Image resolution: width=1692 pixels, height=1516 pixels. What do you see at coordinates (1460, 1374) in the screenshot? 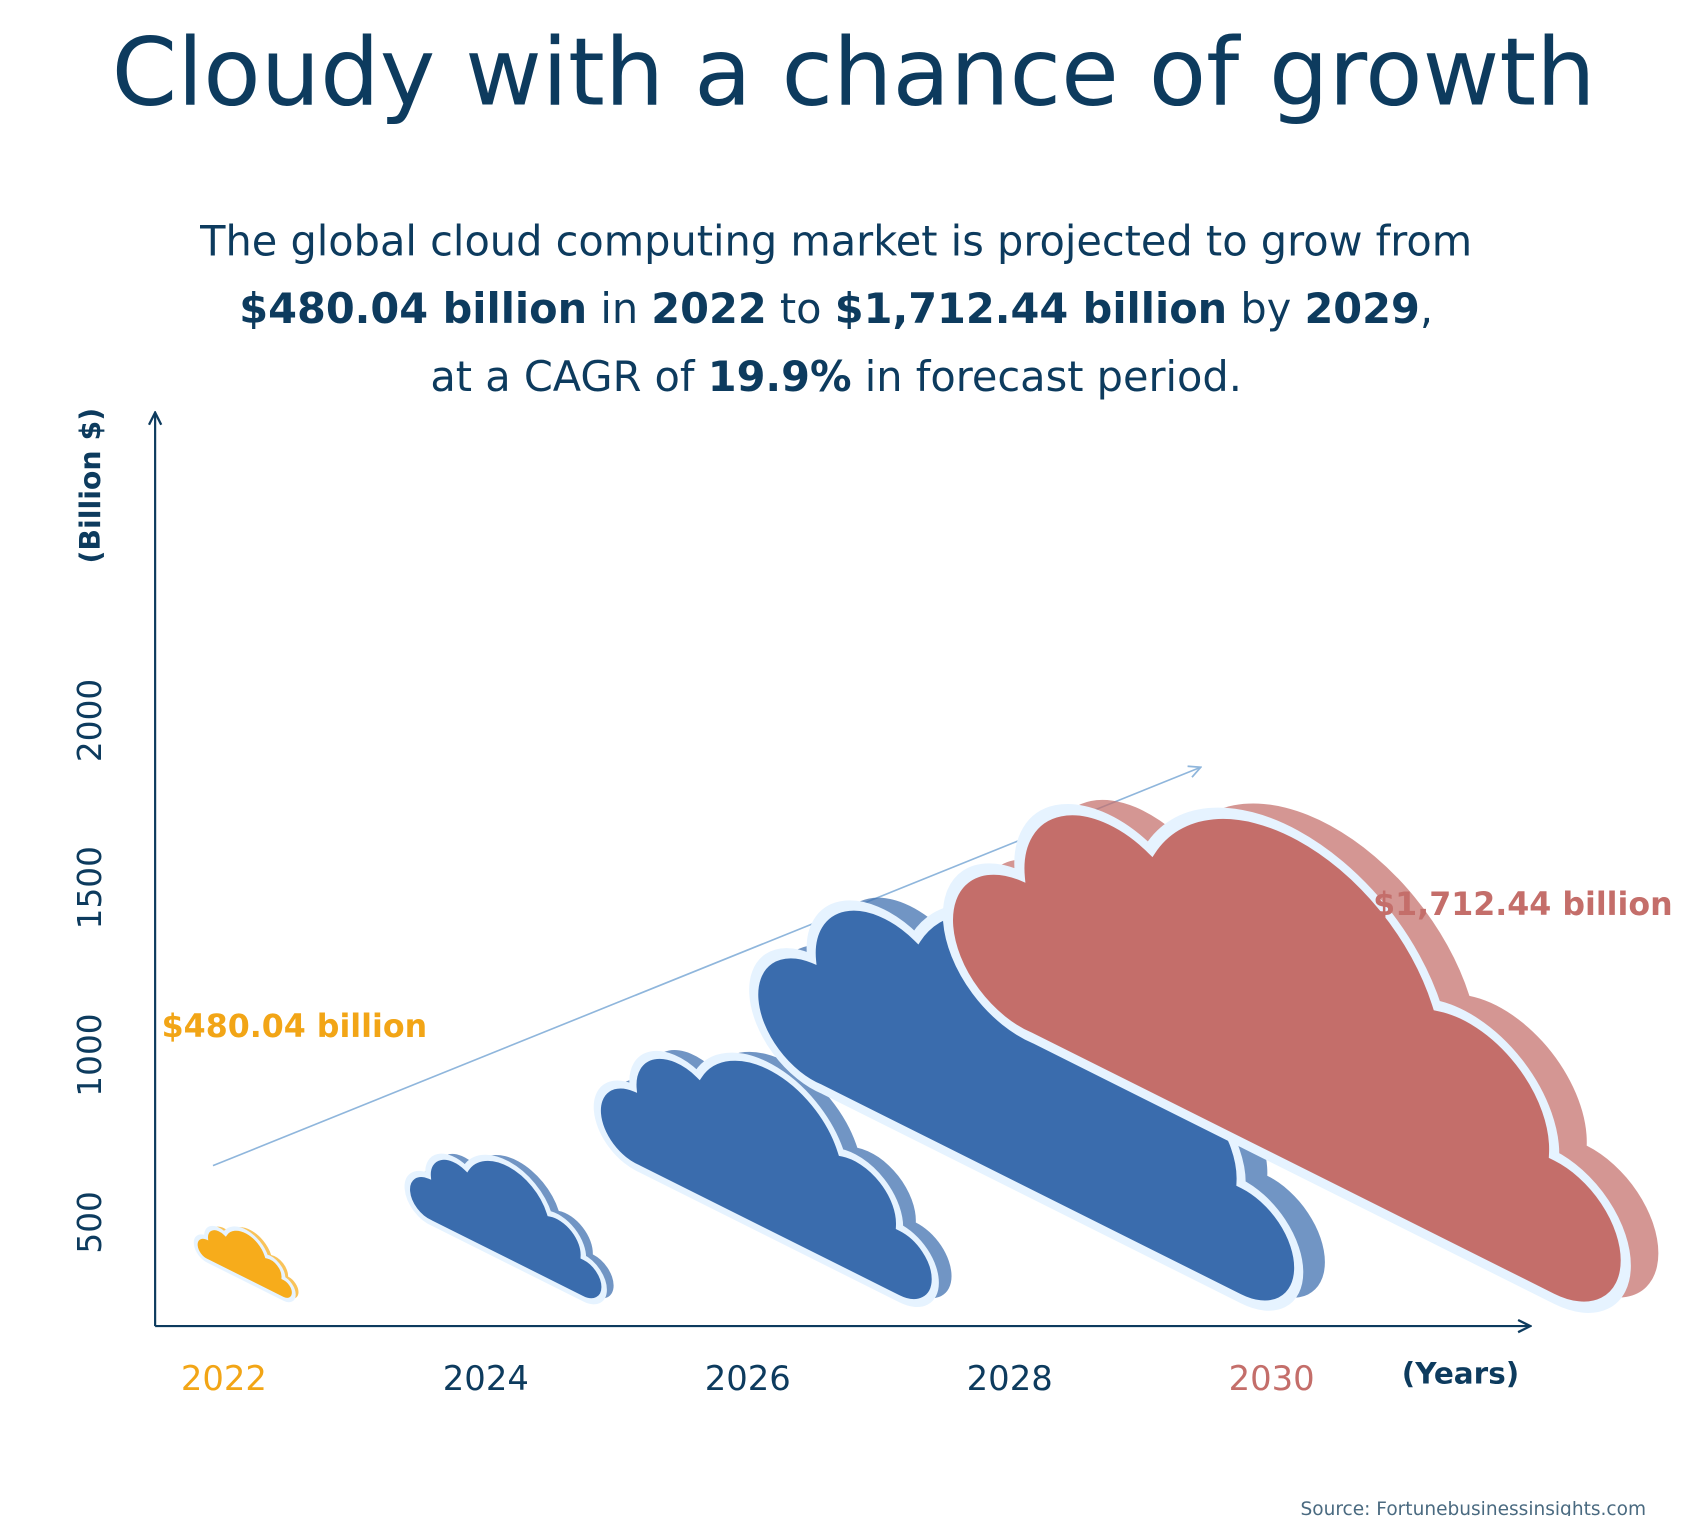
I see `x-axis-label: (Years)` at bounding box center [1460, 1374].